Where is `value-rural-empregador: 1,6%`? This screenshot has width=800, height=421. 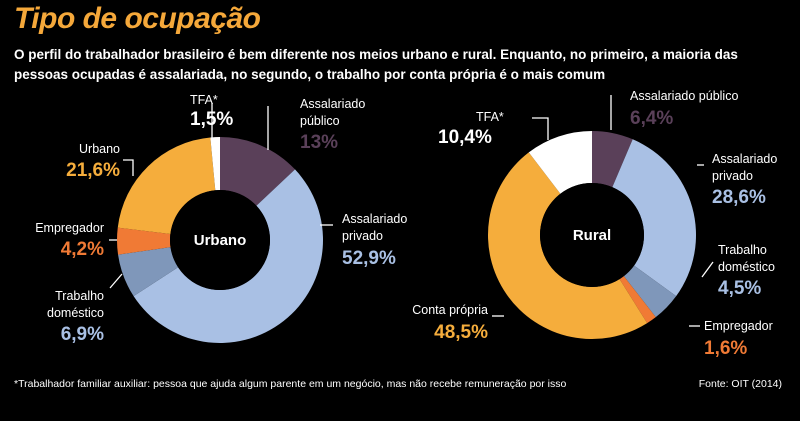 value-rural-empregador: 1,6% is located at coordinates (725, 348).